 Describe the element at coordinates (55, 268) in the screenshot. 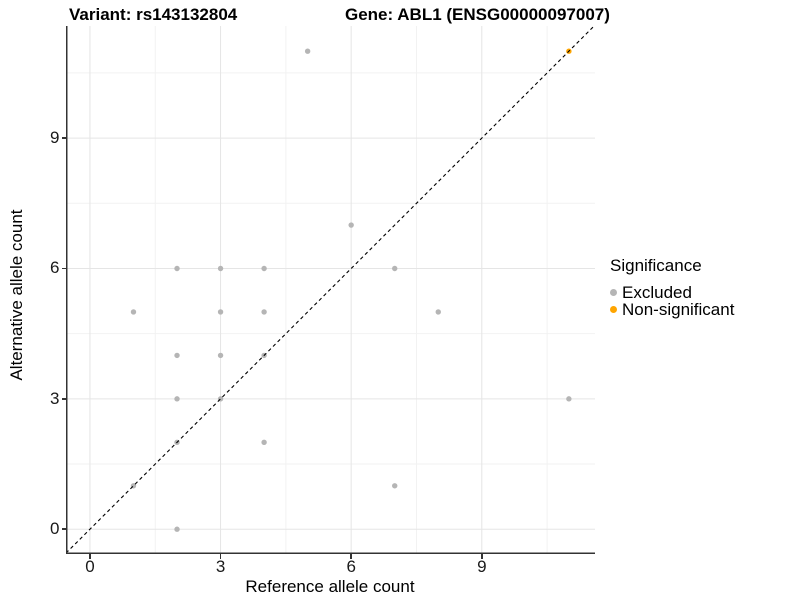

I see `y-tick-label: 6` at that location.